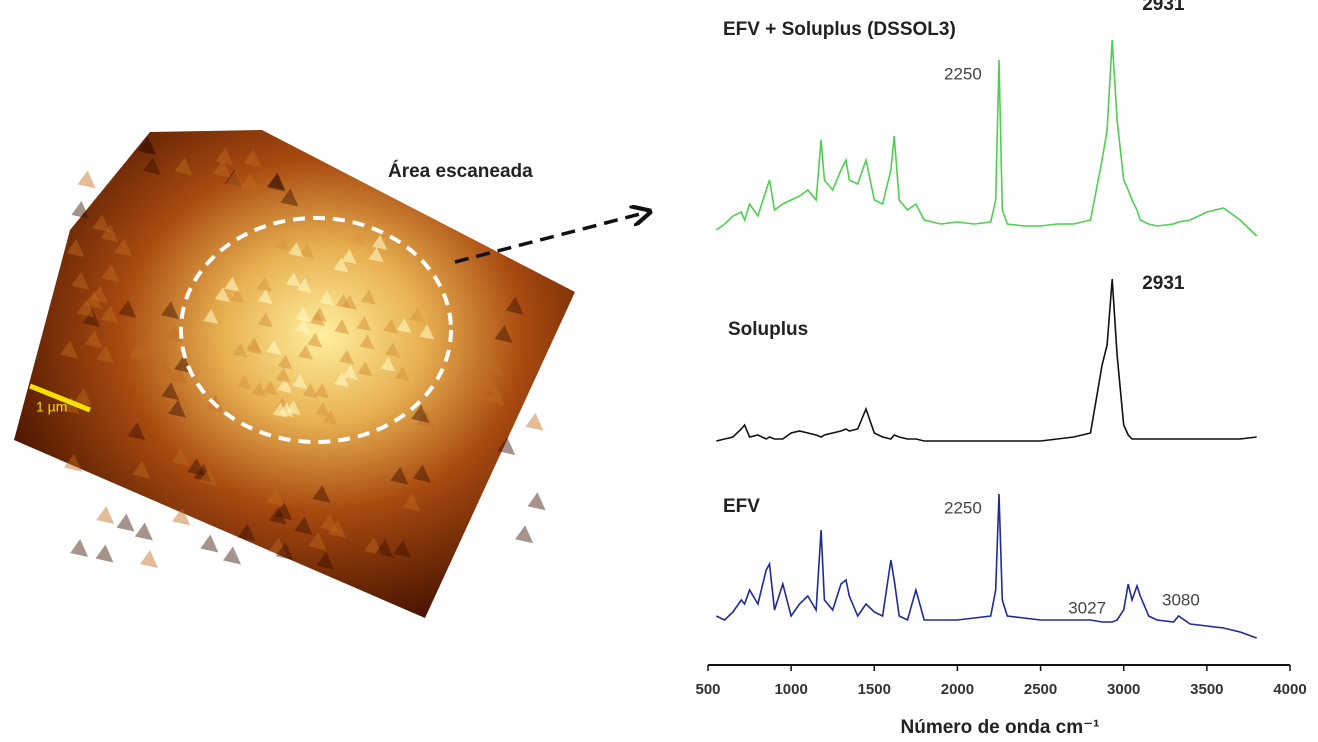 This screenshot has width=1318, height=742. Describe the element at coordinates (790, 689) in the screenshot. I see `x-tick-label: 1000` at that location.